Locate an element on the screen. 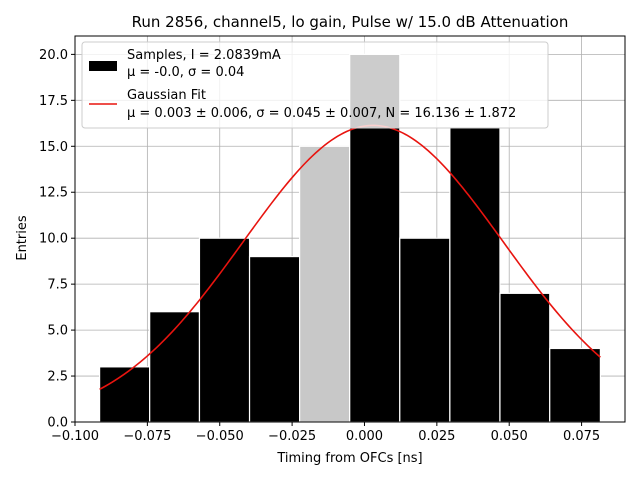  y-tick-label: 2.5 is located at coordinates (57, 377).